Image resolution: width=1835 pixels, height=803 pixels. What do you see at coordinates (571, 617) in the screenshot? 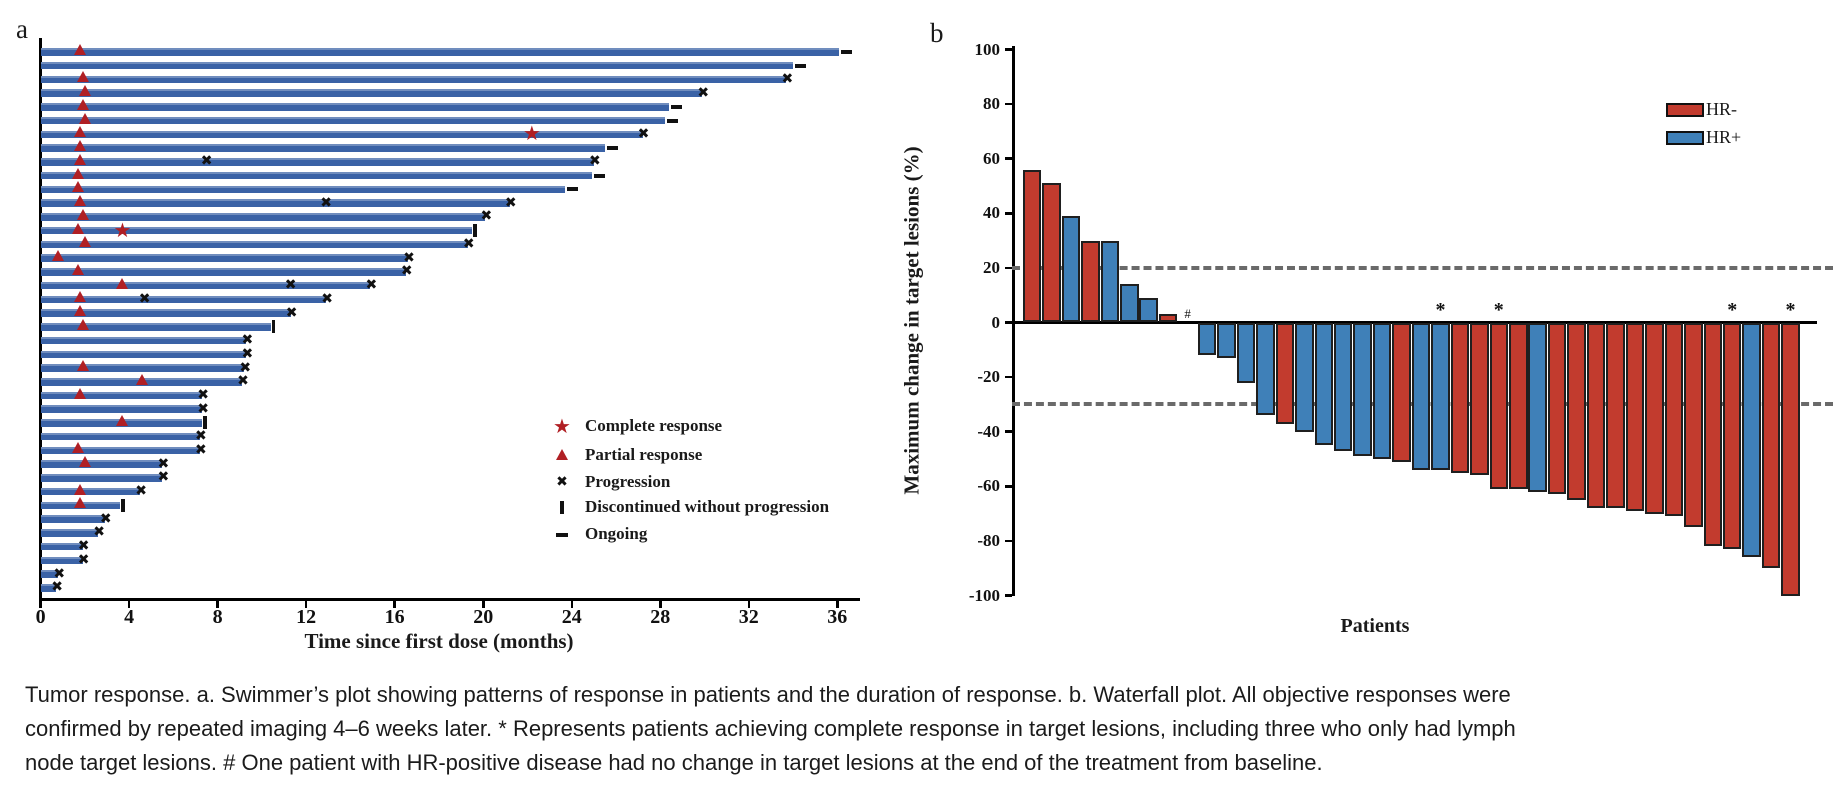
I see `x-tick-label: 24` at bounding box center [571, 617].